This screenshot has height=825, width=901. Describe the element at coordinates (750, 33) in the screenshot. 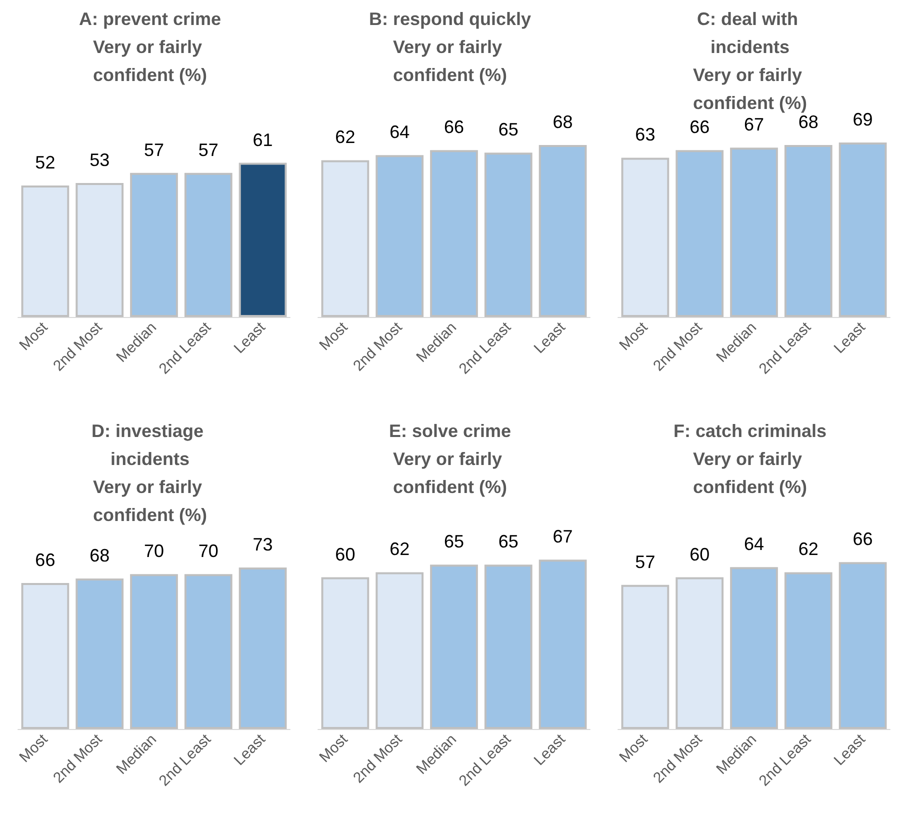

I see `chart-title: C: deal with incidents` at that location.